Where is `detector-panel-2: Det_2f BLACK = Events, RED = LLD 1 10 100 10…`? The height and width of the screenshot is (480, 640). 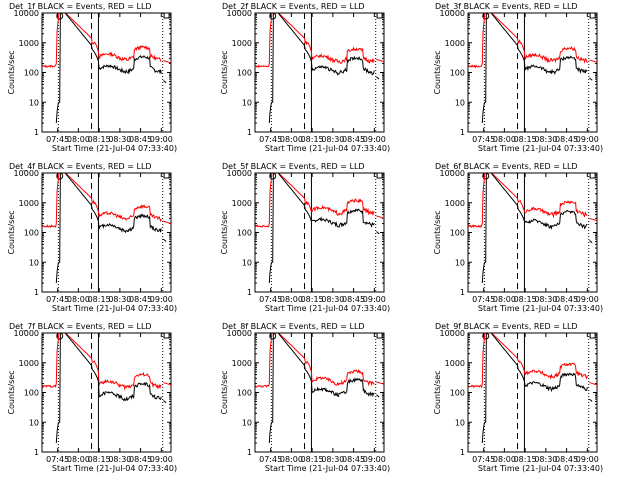
detector-panel-2: Det_2f BLACK = Events, RED = LLD 1 10 100 10… is located at coordinates (305, 77).